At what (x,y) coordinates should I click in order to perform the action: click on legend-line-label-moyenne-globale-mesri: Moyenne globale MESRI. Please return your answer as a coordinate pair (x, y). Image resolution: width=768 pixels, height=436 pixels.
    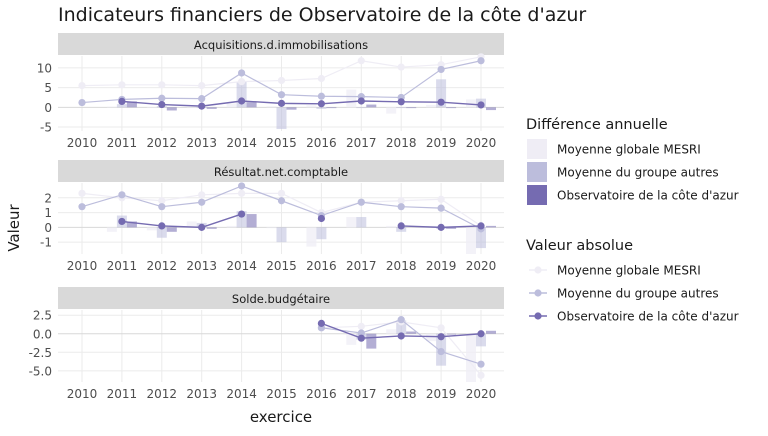
    Looking at the image, I should click on (629, 271).